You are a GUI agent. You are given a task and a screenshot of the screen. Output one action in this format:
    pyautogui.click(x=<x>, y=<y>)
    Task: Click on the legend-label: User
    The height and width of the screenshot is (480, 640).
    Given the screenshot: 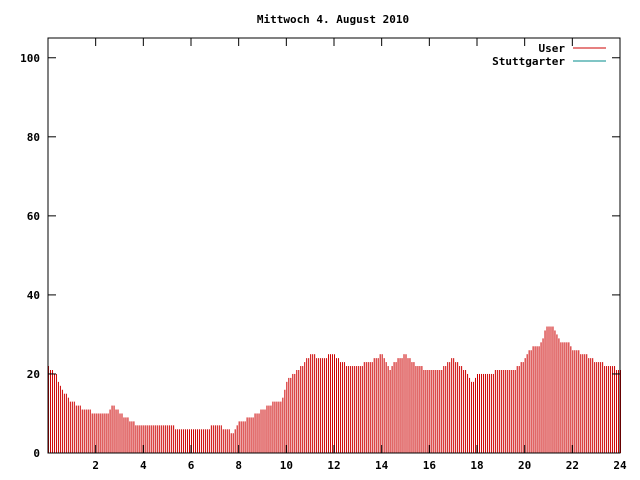 What is the action you would take?
    pyautogui.click(x=552, y=48)
    